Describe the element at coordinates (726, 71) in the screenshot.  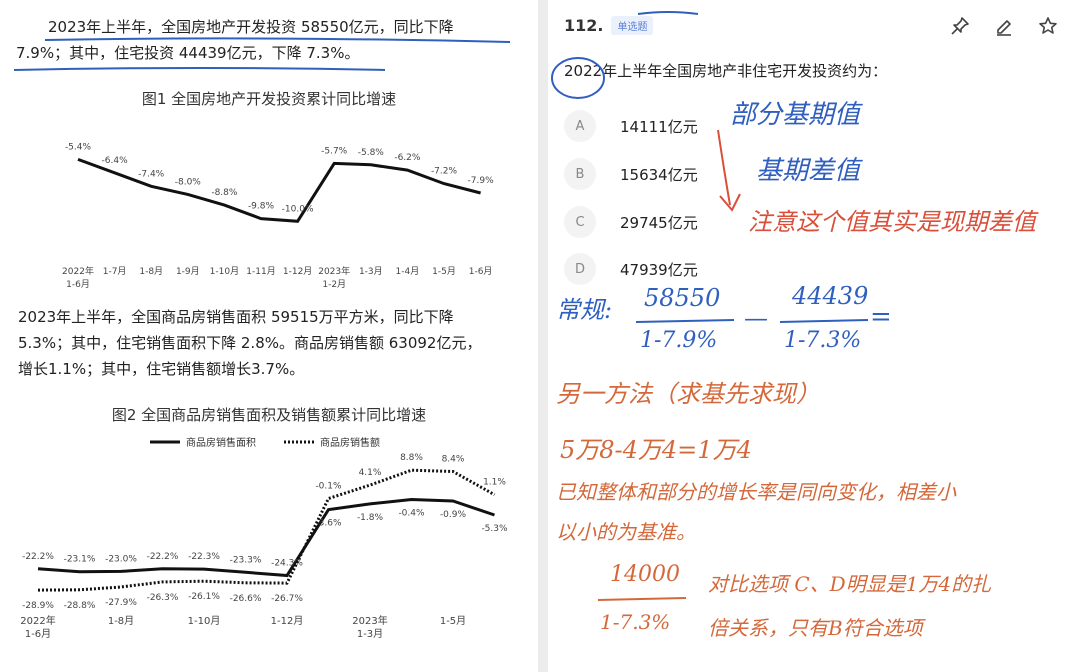
I see `question-stem: 2022年上半年全国房地产非住宅开发投资约为：` at that location.